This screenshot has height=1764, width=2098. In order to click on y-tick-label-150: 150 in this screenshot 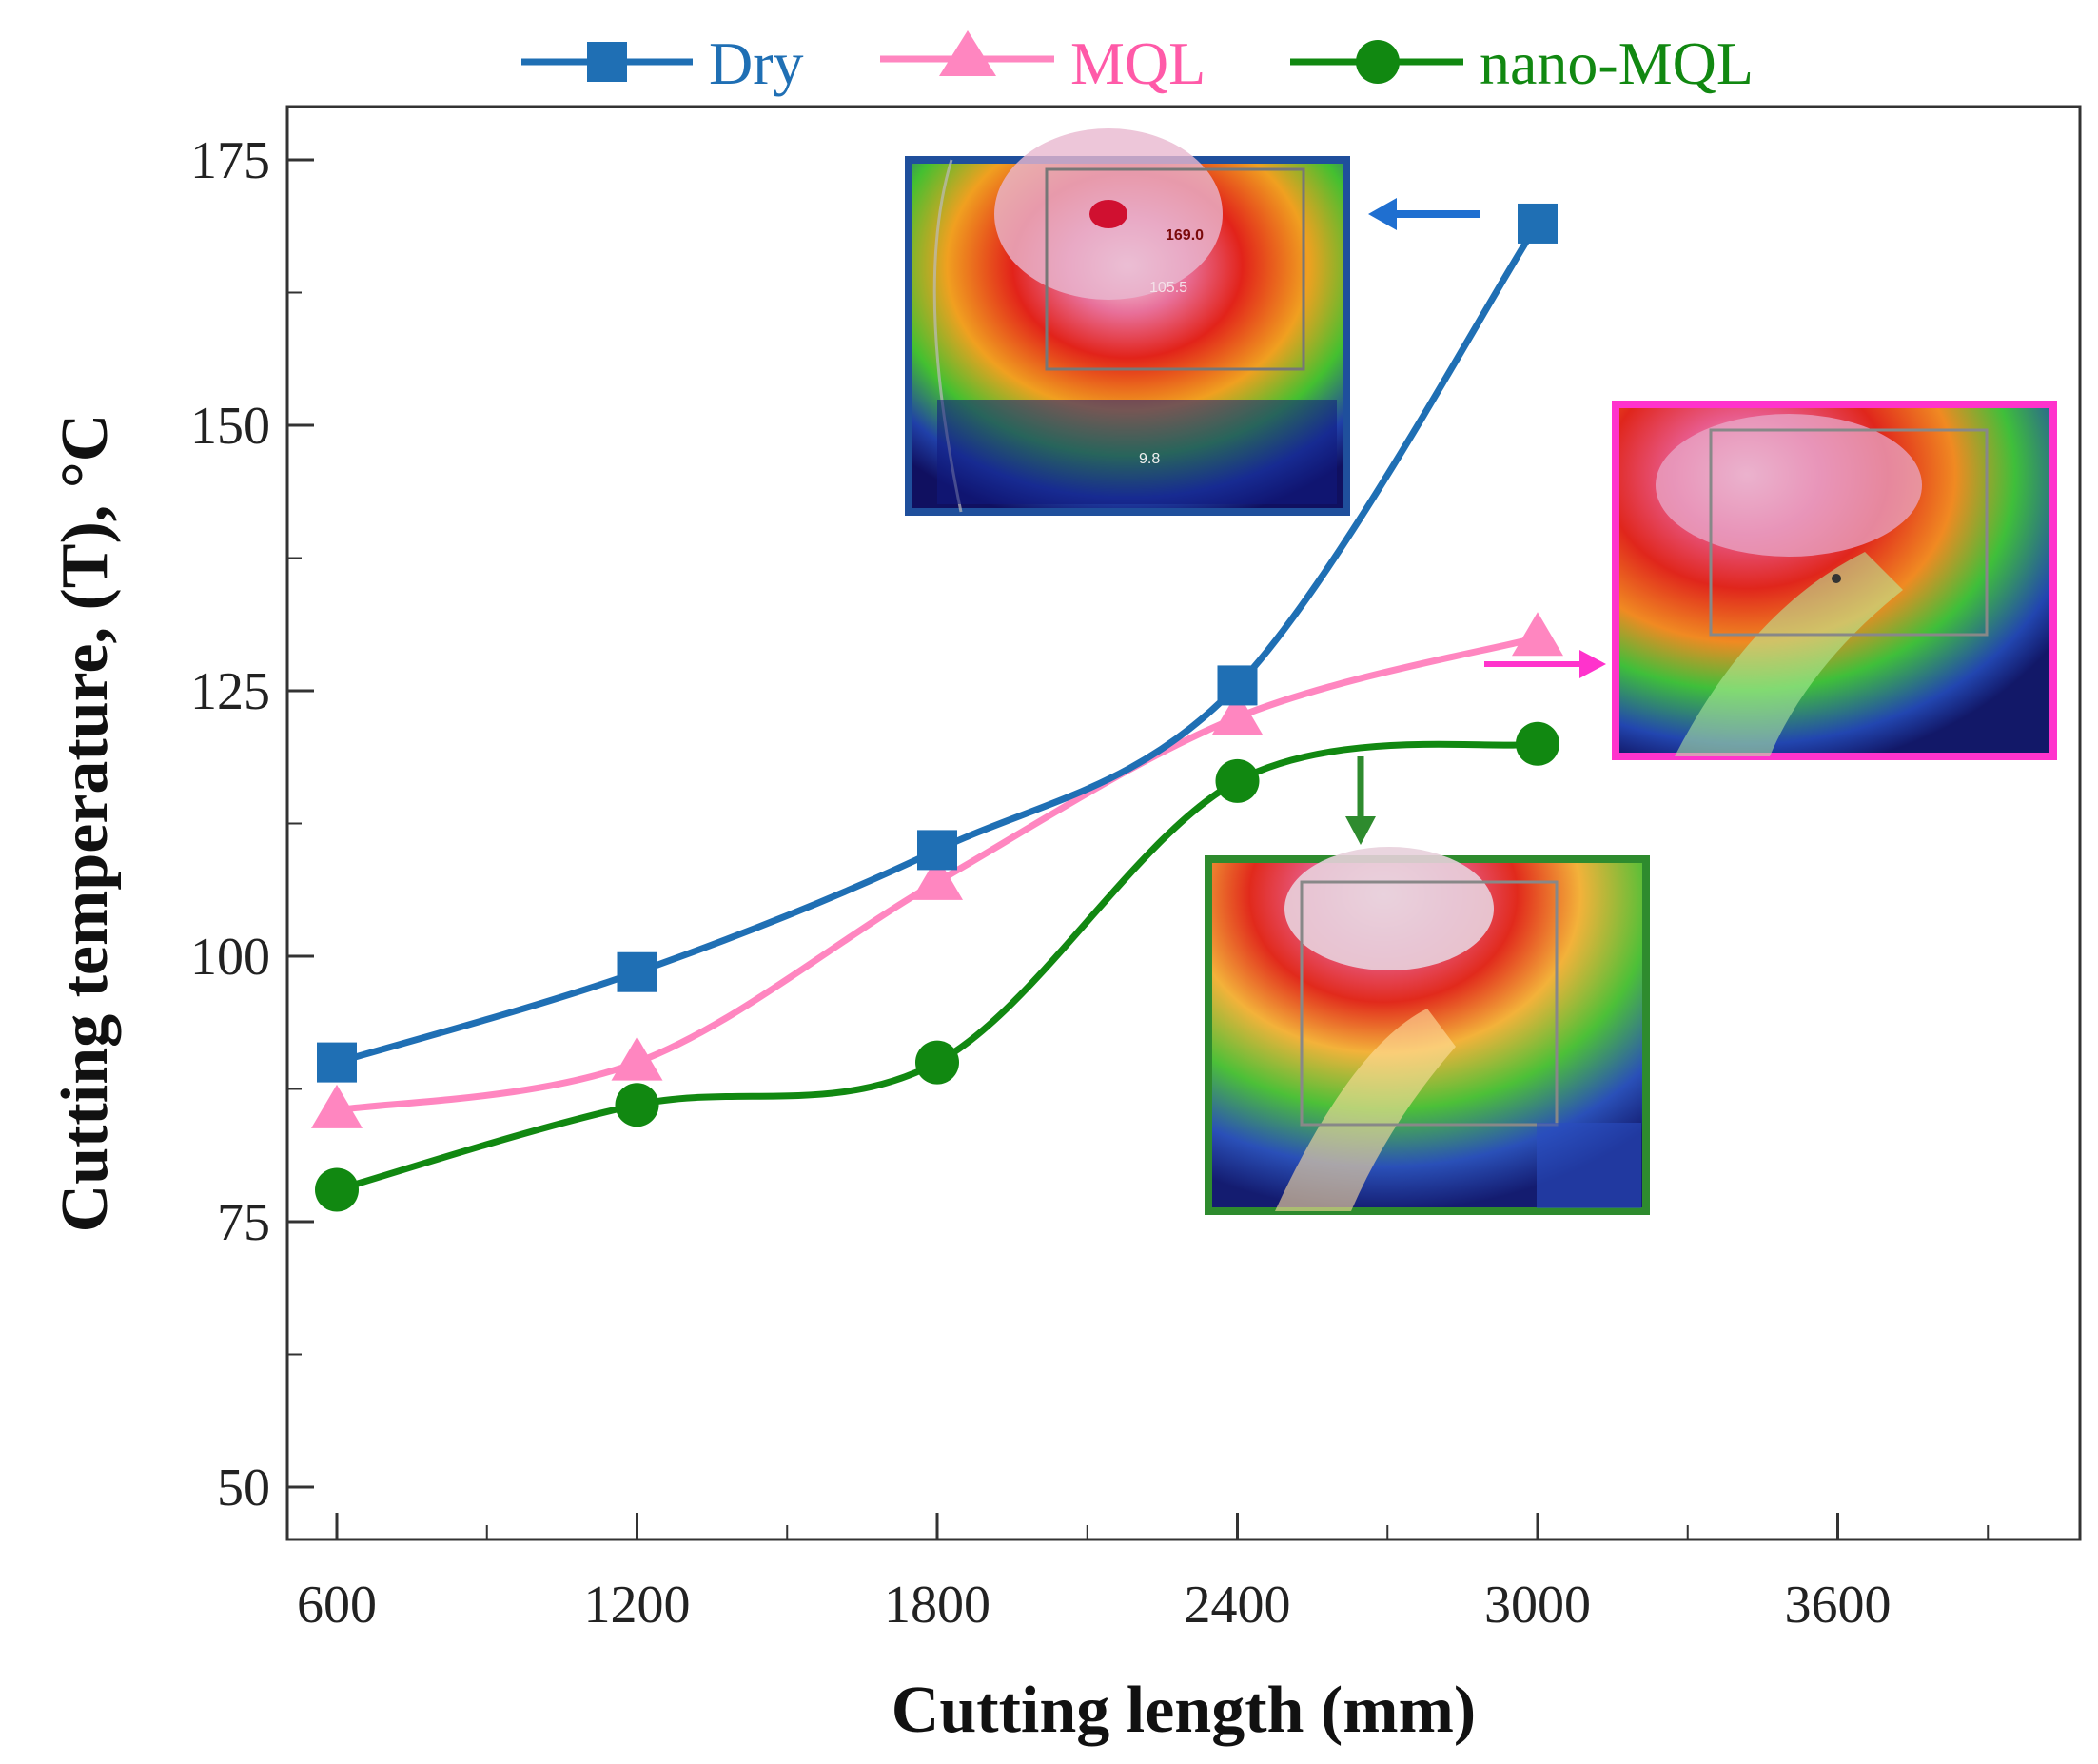, I will do `click(230, 426)`.